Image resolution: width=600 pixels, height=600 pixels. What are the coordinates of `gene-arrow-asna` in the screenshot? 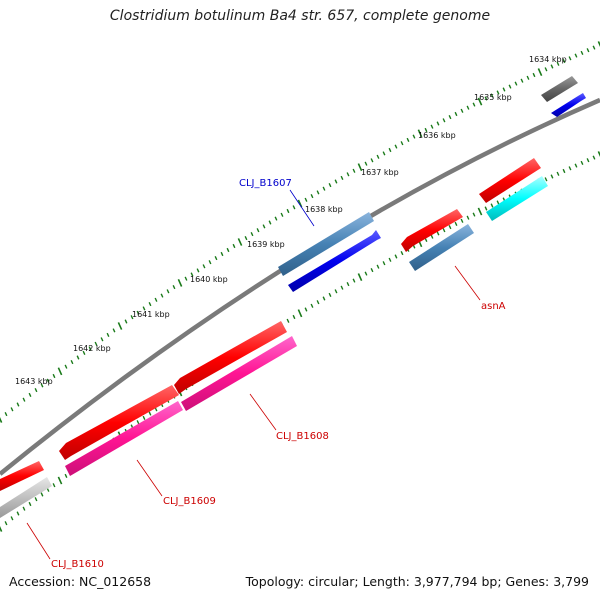 It's located at (441, 247).